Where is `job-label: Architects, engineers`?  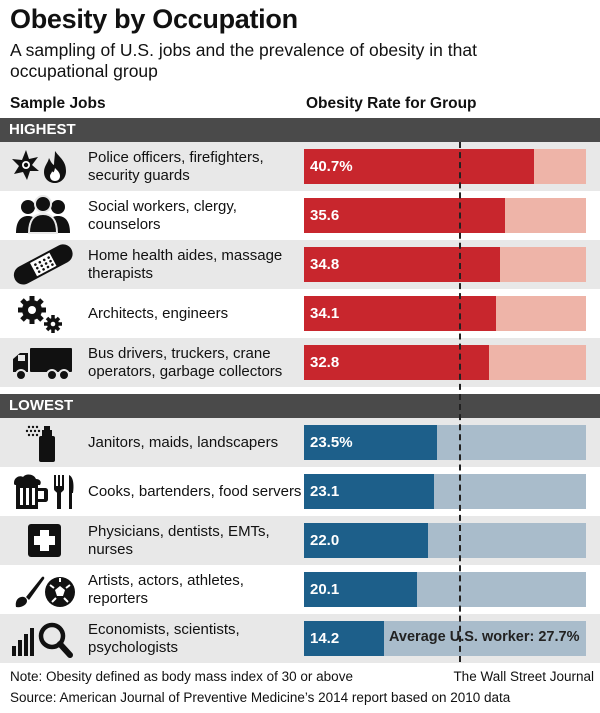
job-label: Architects, engineers is located at coordinates (158, 313).